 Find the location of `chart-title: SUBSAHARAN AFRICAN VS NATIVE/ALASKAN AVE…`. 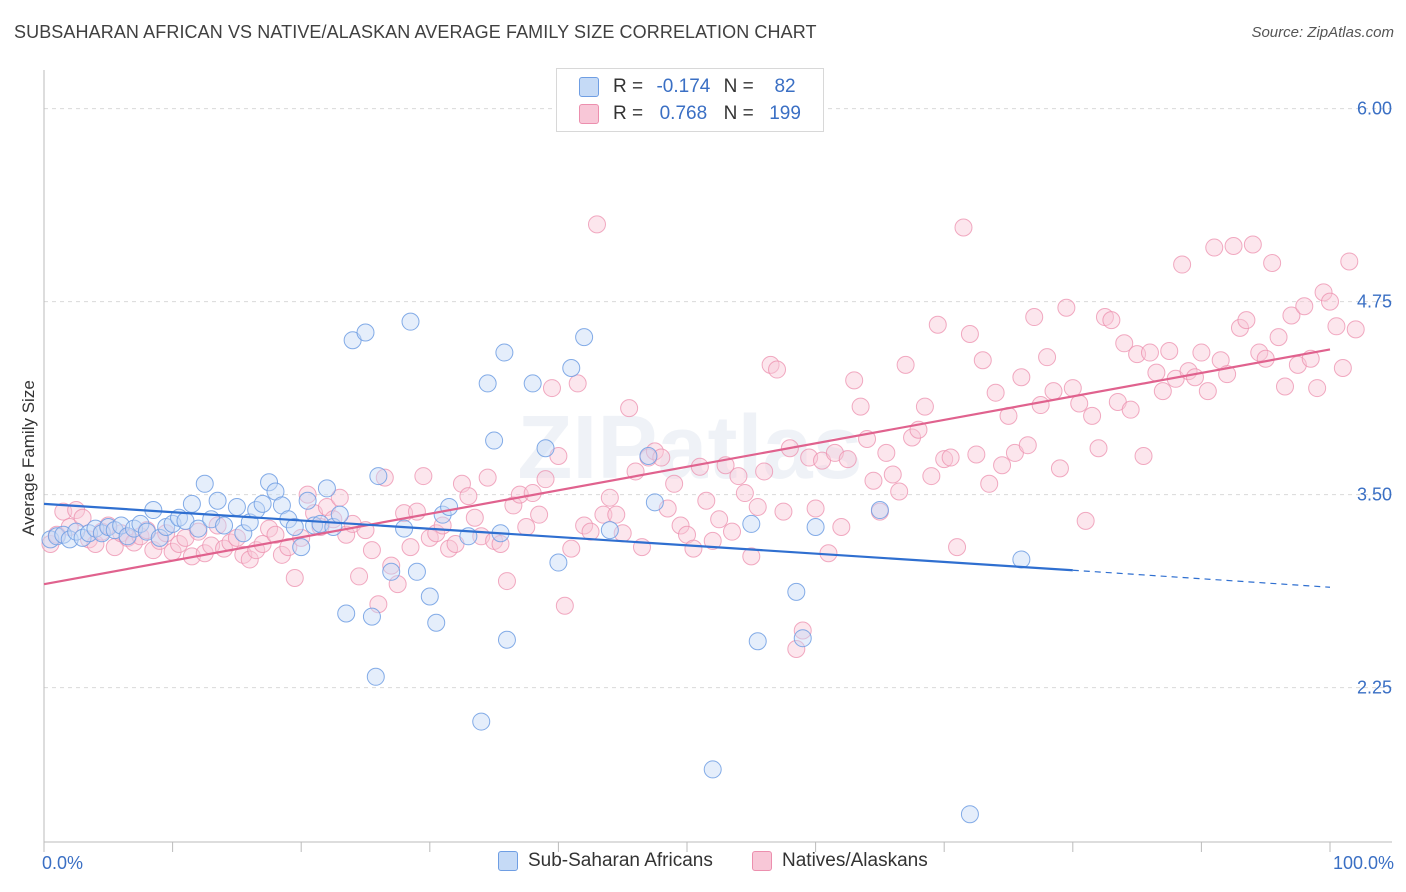

chart-title: SUBSAHARAN AFRICAN VS NATIVE/ALASKAN AVE… is located at coordinates (415, 32).